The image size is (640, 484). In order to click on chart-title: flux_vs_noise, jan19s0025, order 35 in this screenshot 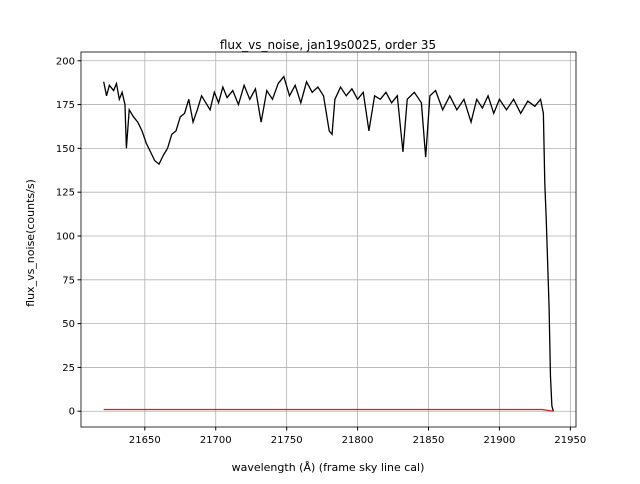, I will do `click(328, 45)`.